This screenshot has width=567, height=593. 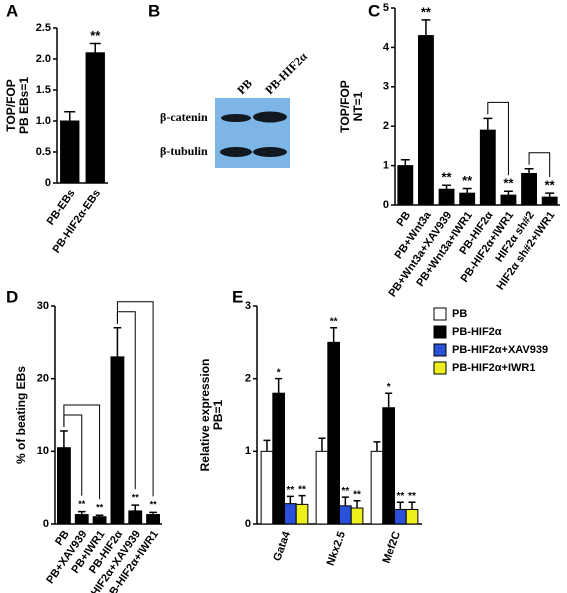 What do you see at coordinates (43, 451) in the screenshot?
I see `y-tick-label: 10` at bounding box center [43, 451].